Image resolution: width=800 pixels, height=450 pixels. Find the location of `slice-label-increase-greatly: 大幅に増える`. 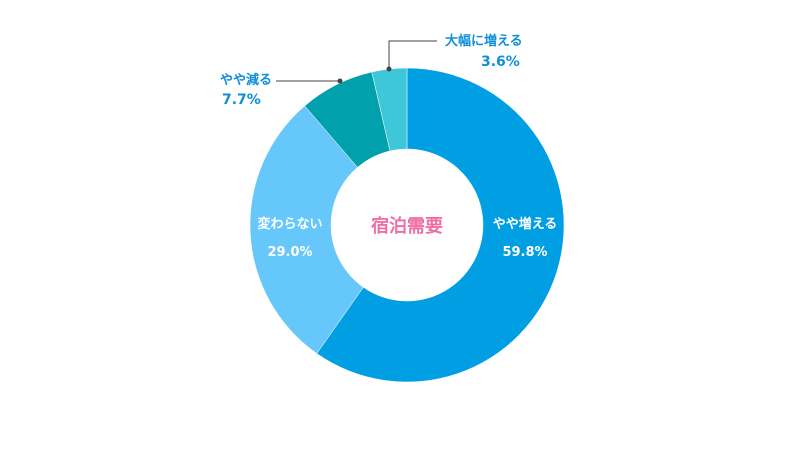

slice-label-increase-greatly: 大幅に増える is located at coordinates (484, 41).